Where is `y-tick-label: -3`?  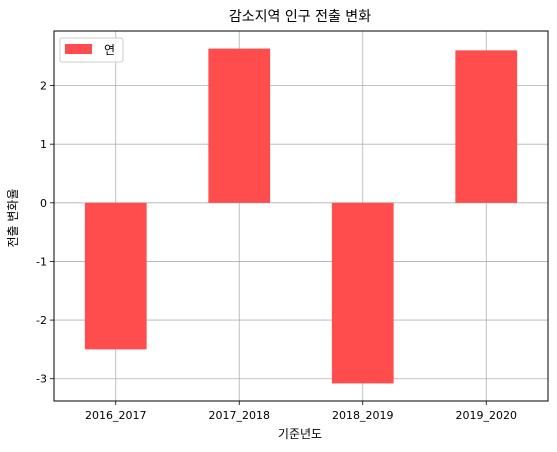
y-tick-label: -3 is located at coordinates (41, 379).